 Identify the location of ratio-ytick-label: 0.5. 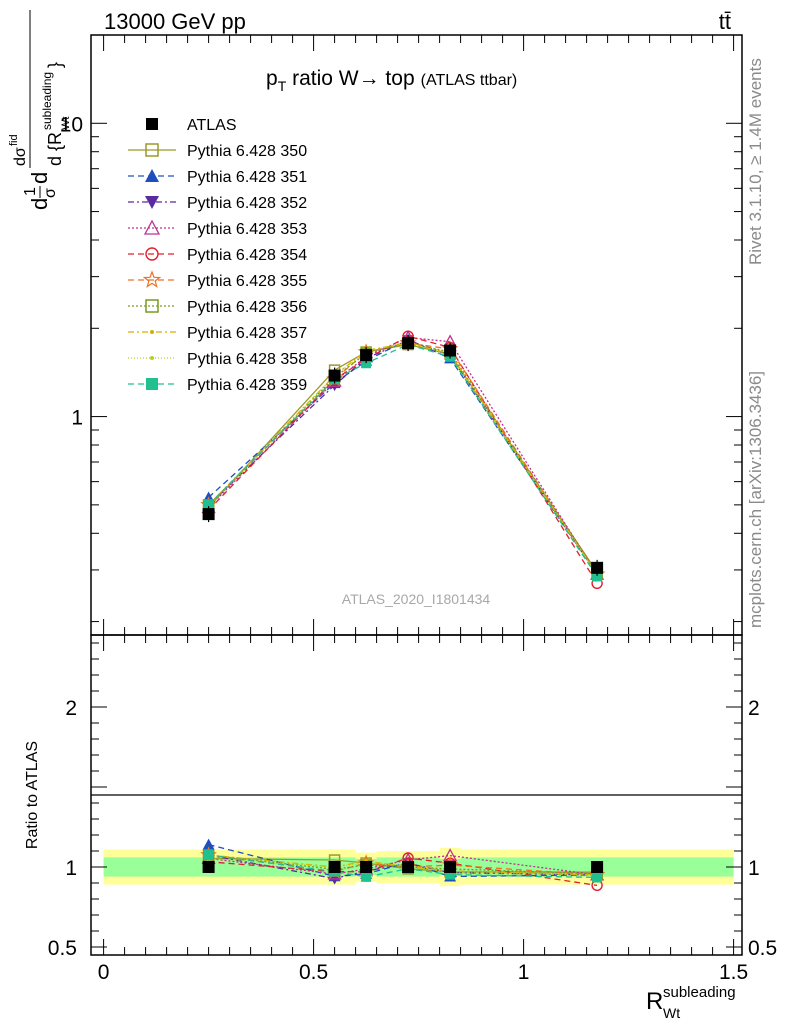
(62, 948).